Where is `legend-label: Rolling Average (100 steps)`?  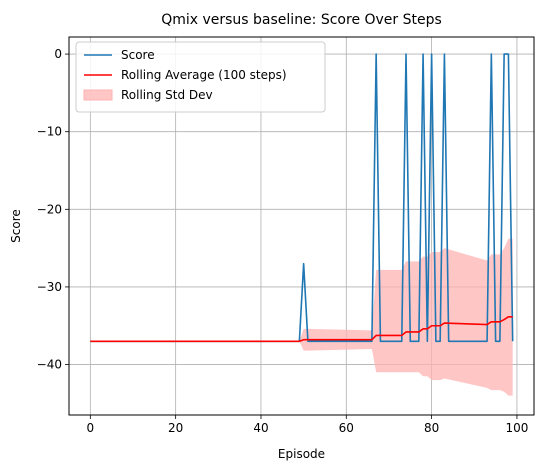 legend-label: Rolling Average (100 steps) is located at coordinates (204, 75).